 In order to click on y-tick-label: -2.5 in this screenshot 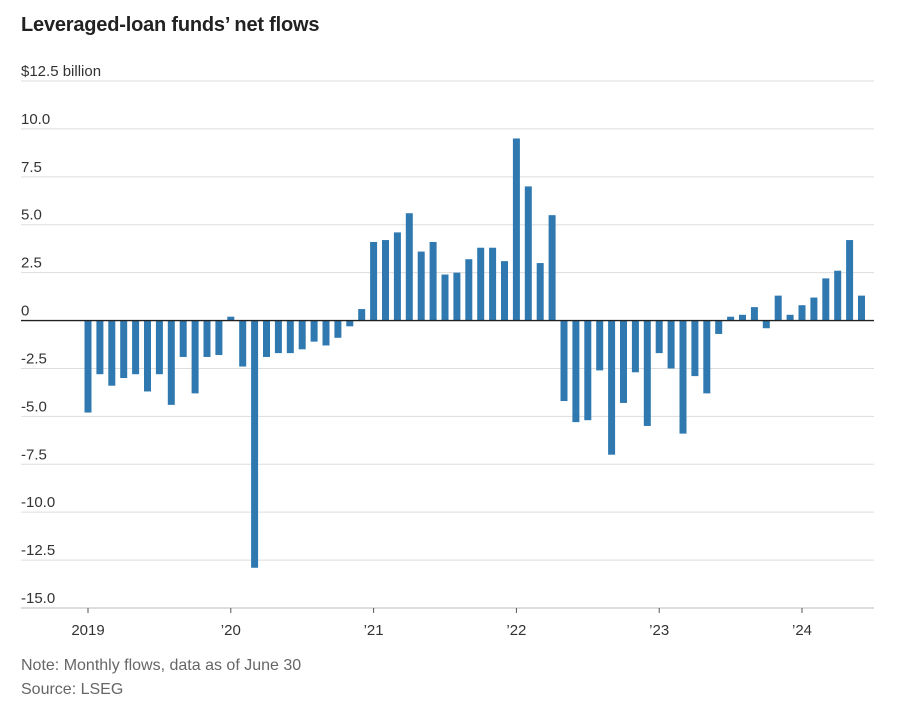, I will do `click(34, 358)`.